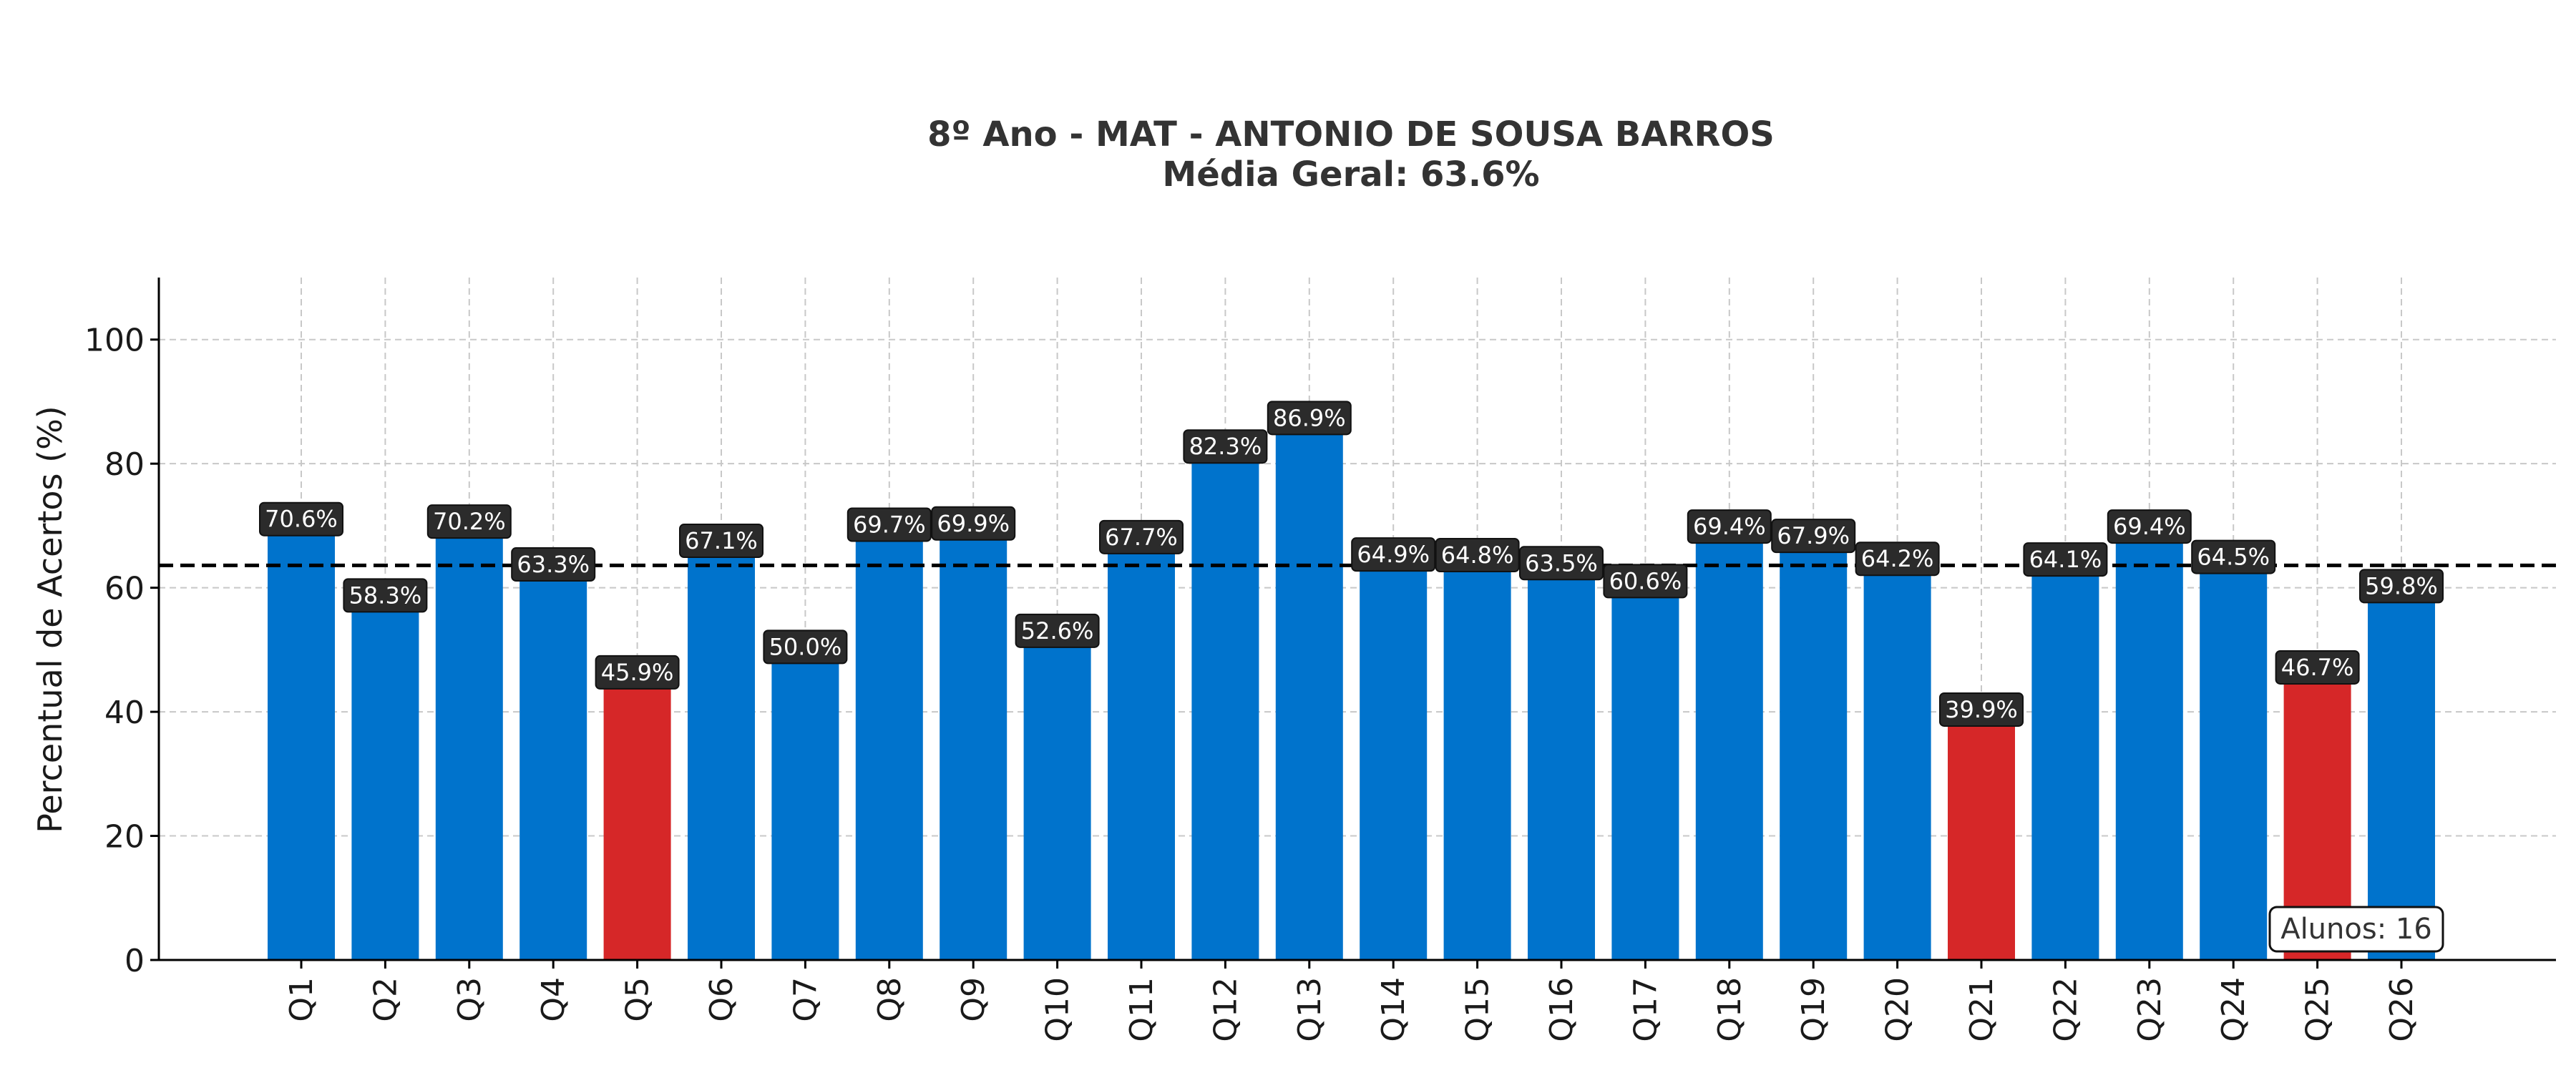 Image resolution: width=2576 pixels, height=1073 pixels. Describe the element at coordinates (1309, 690) in the screenshot. I see `bar-q13` at that location.